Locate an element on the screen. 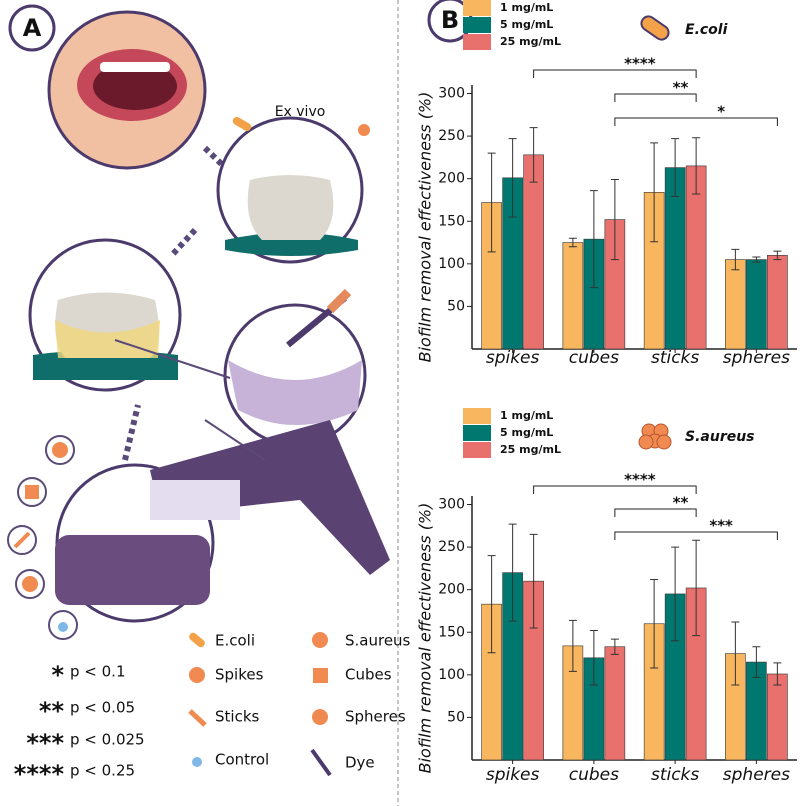 The width and height of the screenshot is (800, 806). panel-label: B is located at coordinates (450, 20).